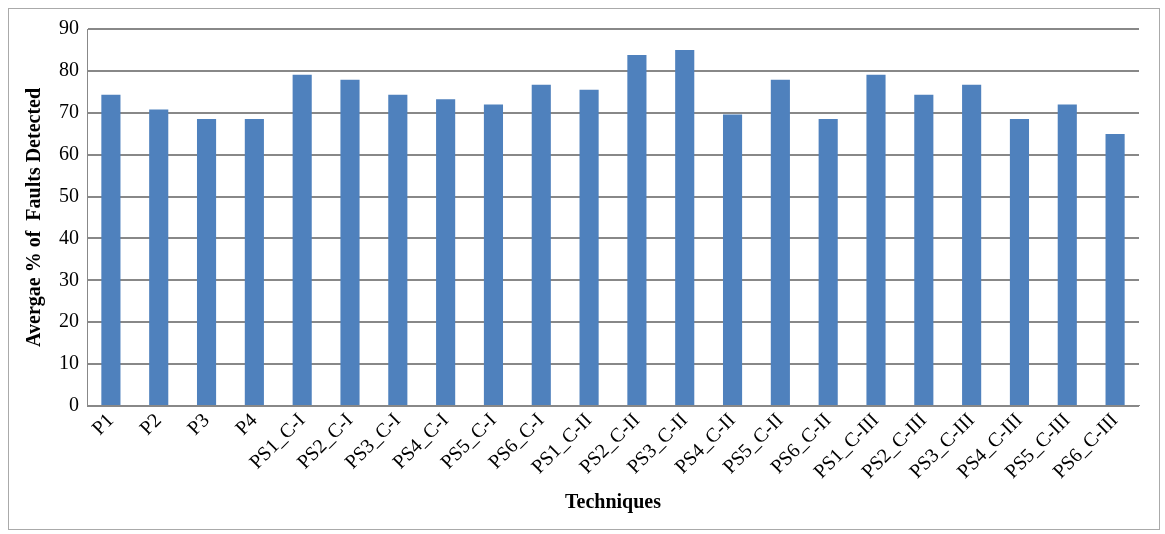  Describe the element at coordinates (69, 362) in the screenshot. I see `y-tick-label: 10` at that location.